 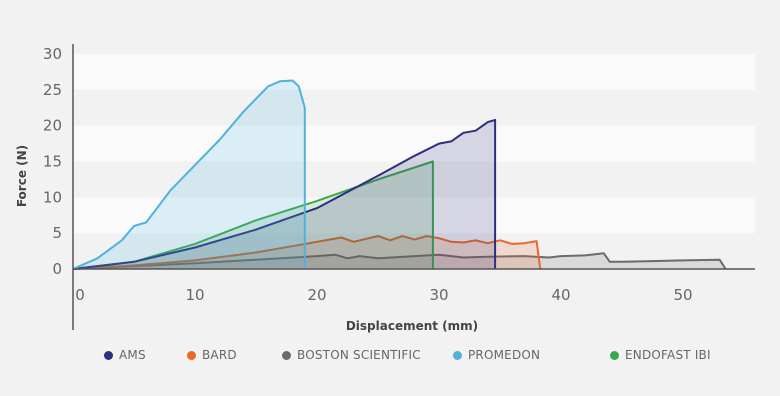 I want to click on series-line-boston-scientific, so click(x=399, y=261).